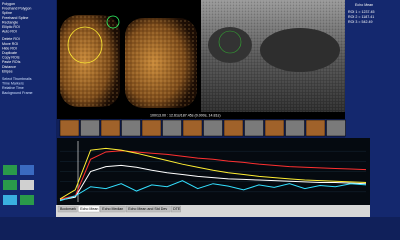  What do you see at coordinates (361, 17) in the screenshot?
I see `roi-value: ROI 2 = 1187.41` at bounding box center [361, 17].